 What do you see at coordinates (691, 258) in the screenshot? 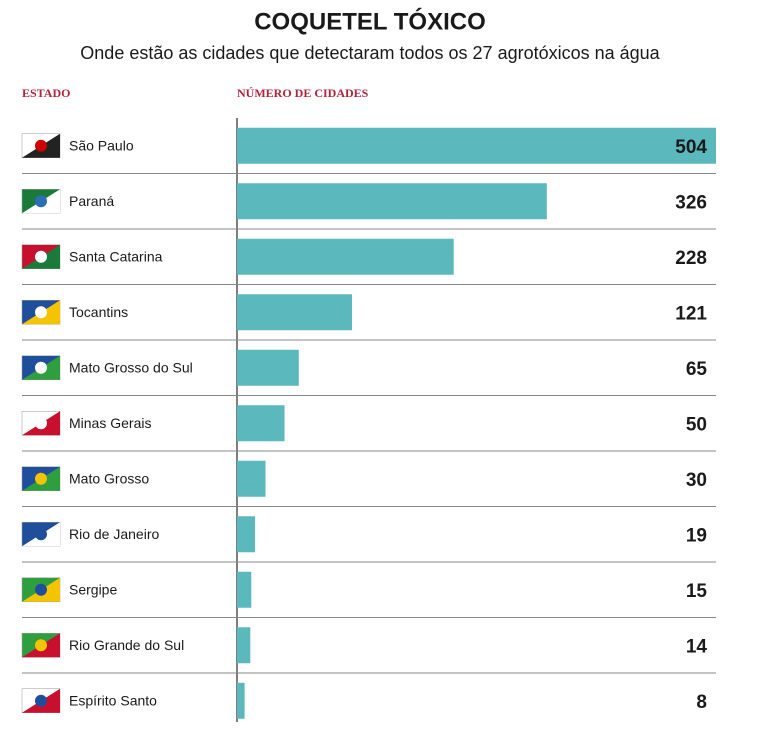
I see `value-label: 228` at bounding box center [691, 258].